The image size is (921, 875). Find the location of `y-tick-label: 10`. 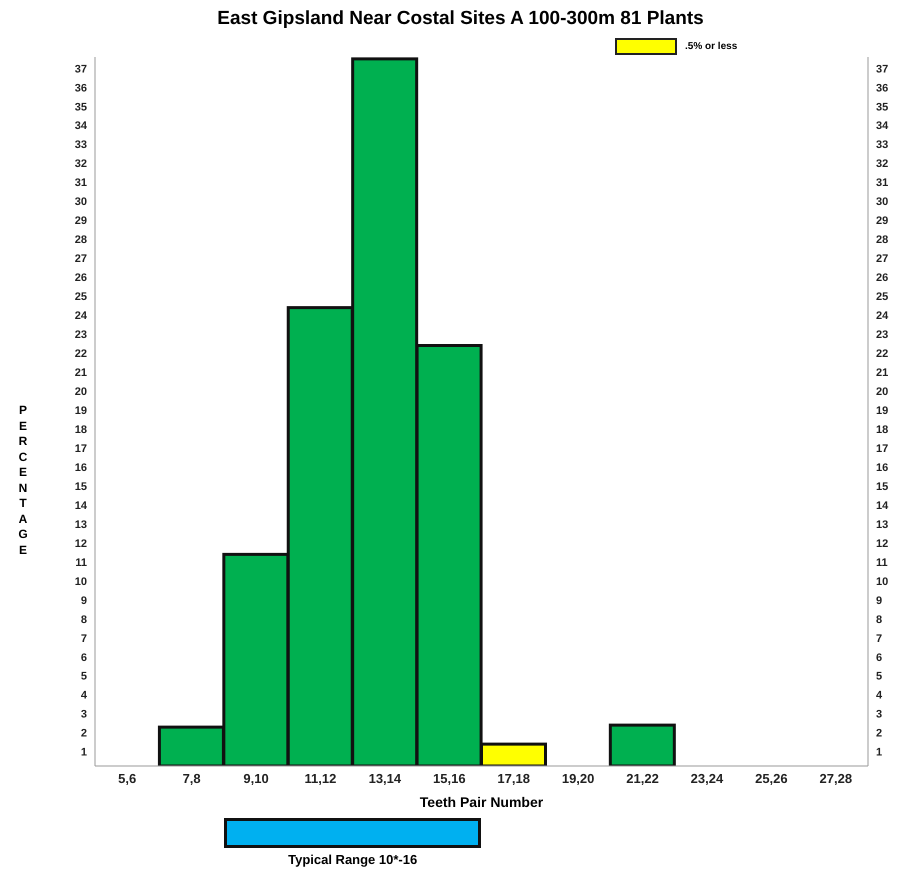

y-tick-label: 10 is located at coordinates (80, 582).